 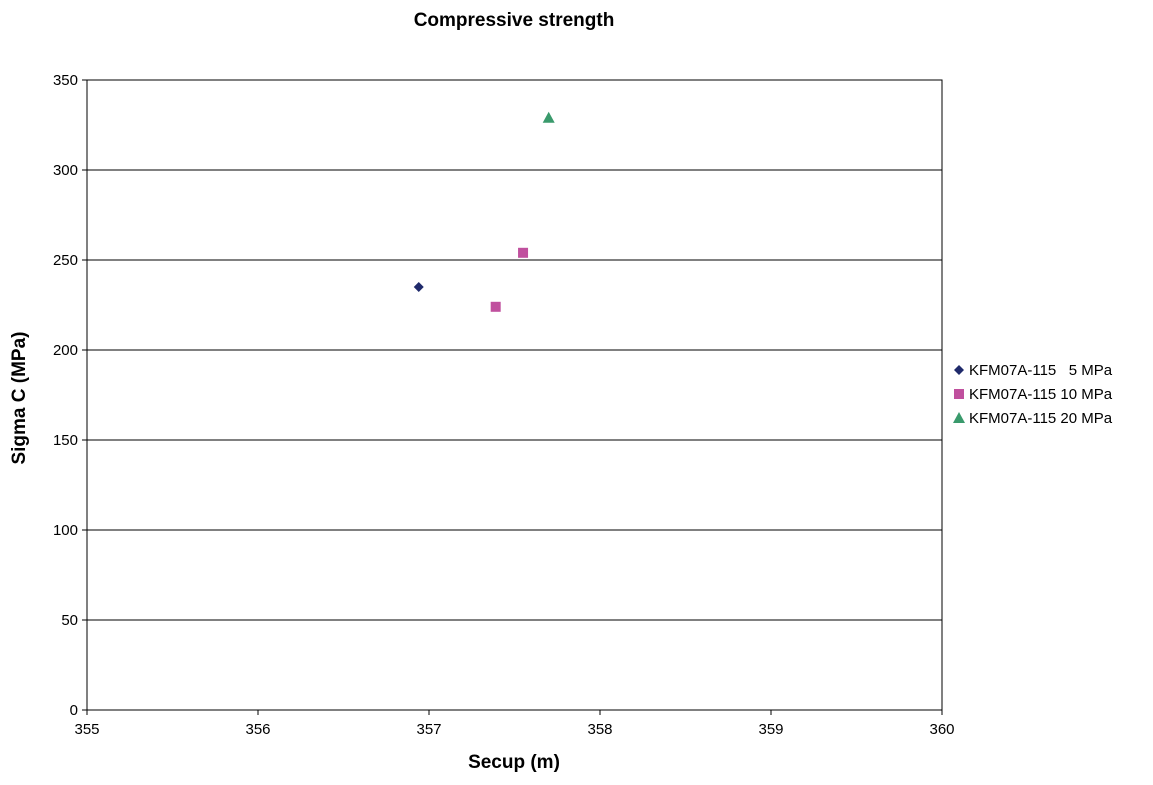 I want to click on y-tick-label: 0, so click(x=74, y=710).